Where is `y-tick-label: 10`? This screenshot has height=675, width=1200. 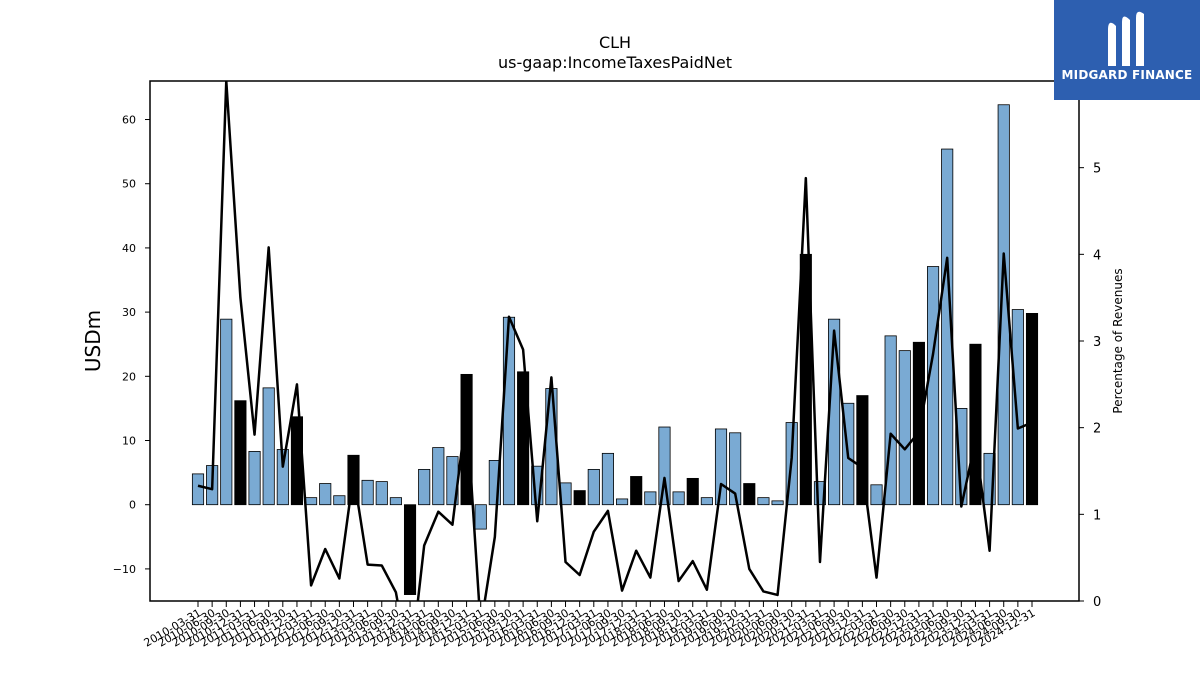
y-tick-label: 10 is located at coordinates (129, 441).